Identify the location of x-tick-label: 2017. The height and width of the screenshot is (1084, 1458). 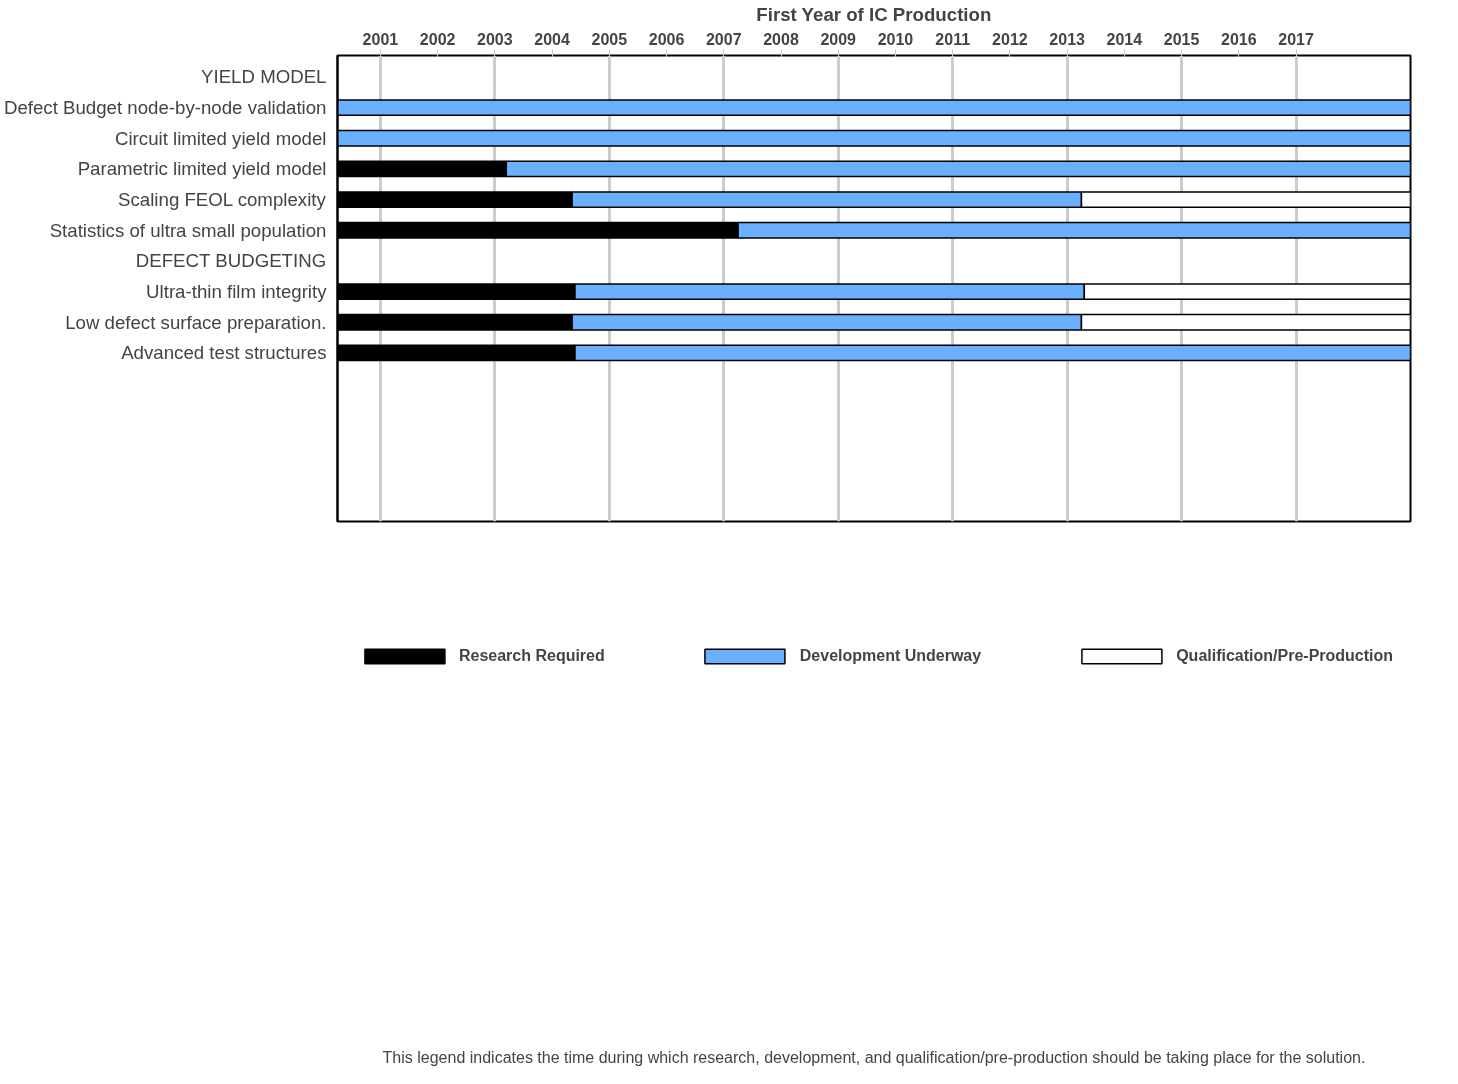
(1296, 39).